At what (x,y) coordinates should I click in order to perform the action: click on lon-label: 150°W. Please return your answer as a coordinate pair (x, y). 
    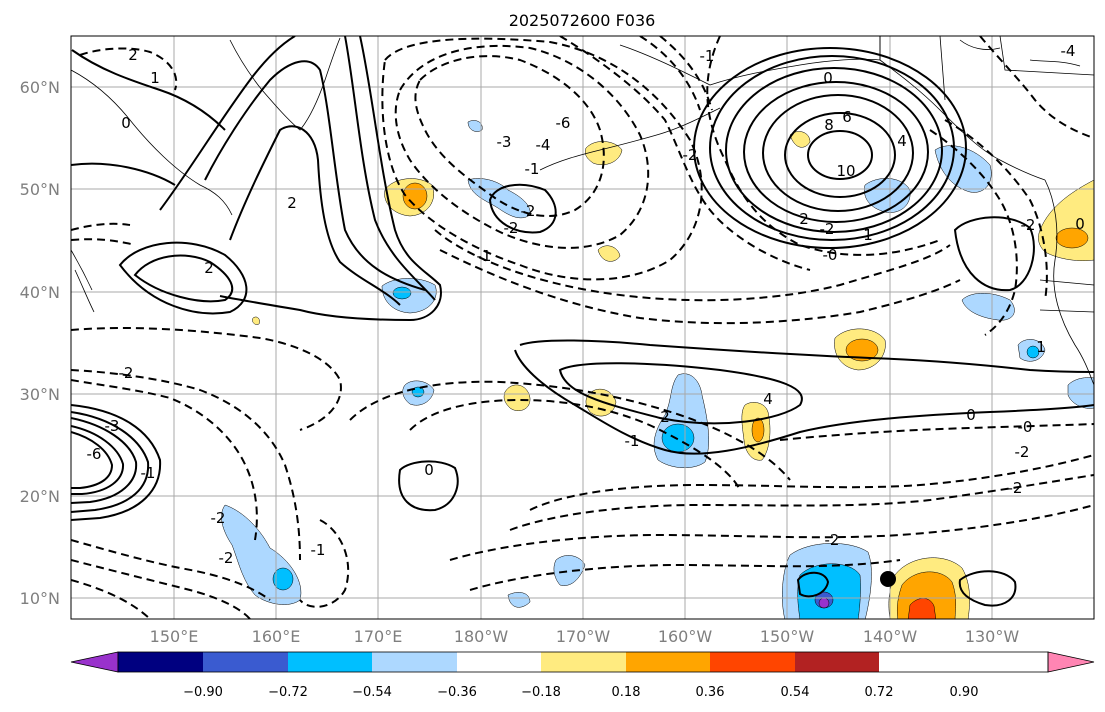
    Looking at the image, I should click on (787, 636).